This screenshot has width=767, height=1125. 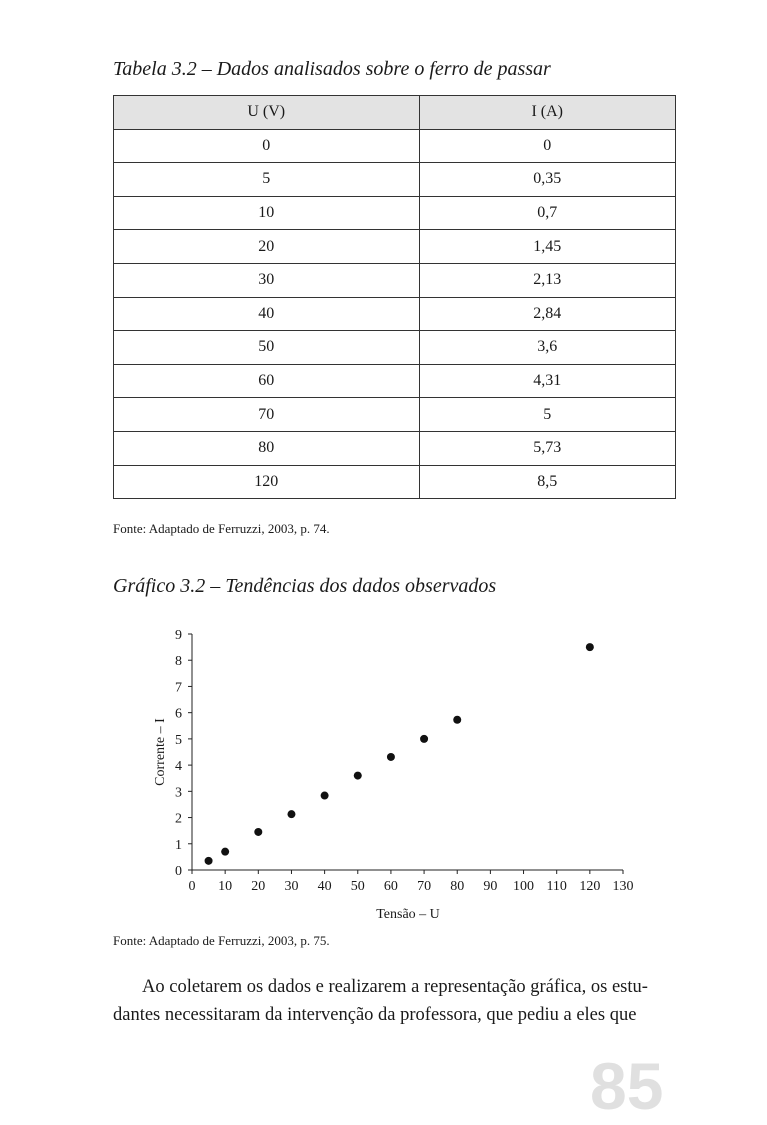 I want to click on x-tick-label: 10, so click(x=225, y=886).